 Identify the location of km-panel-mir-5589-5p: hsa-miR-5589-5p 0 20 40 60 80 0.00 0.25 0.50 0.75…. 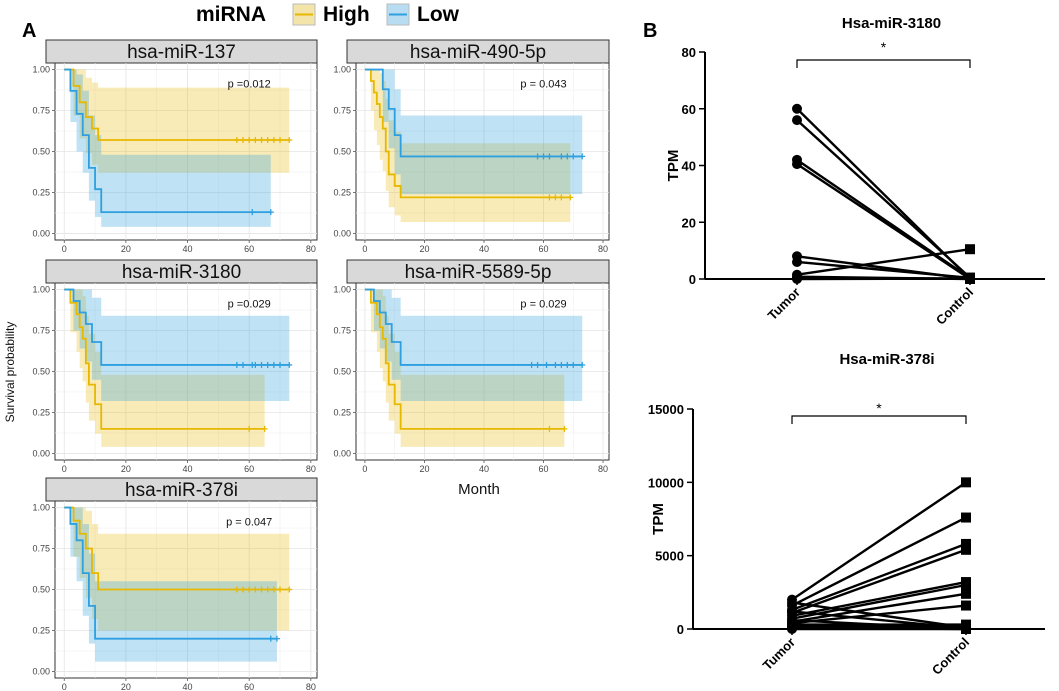
(471, 366).